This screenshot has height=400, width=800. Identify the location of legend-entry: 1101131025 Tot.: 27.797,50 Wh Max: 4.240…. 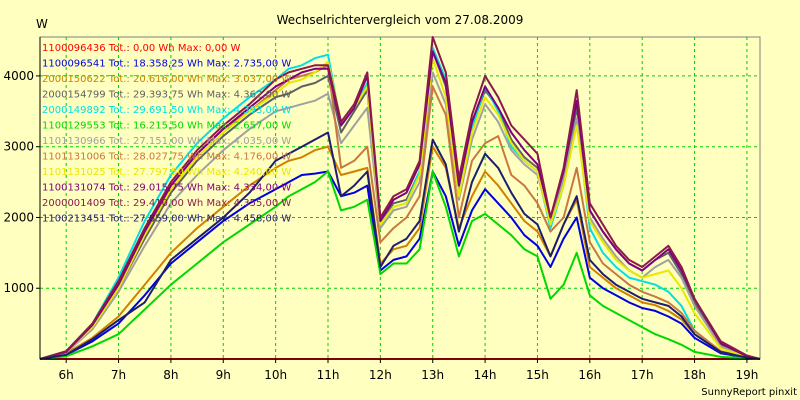
(166, 172).